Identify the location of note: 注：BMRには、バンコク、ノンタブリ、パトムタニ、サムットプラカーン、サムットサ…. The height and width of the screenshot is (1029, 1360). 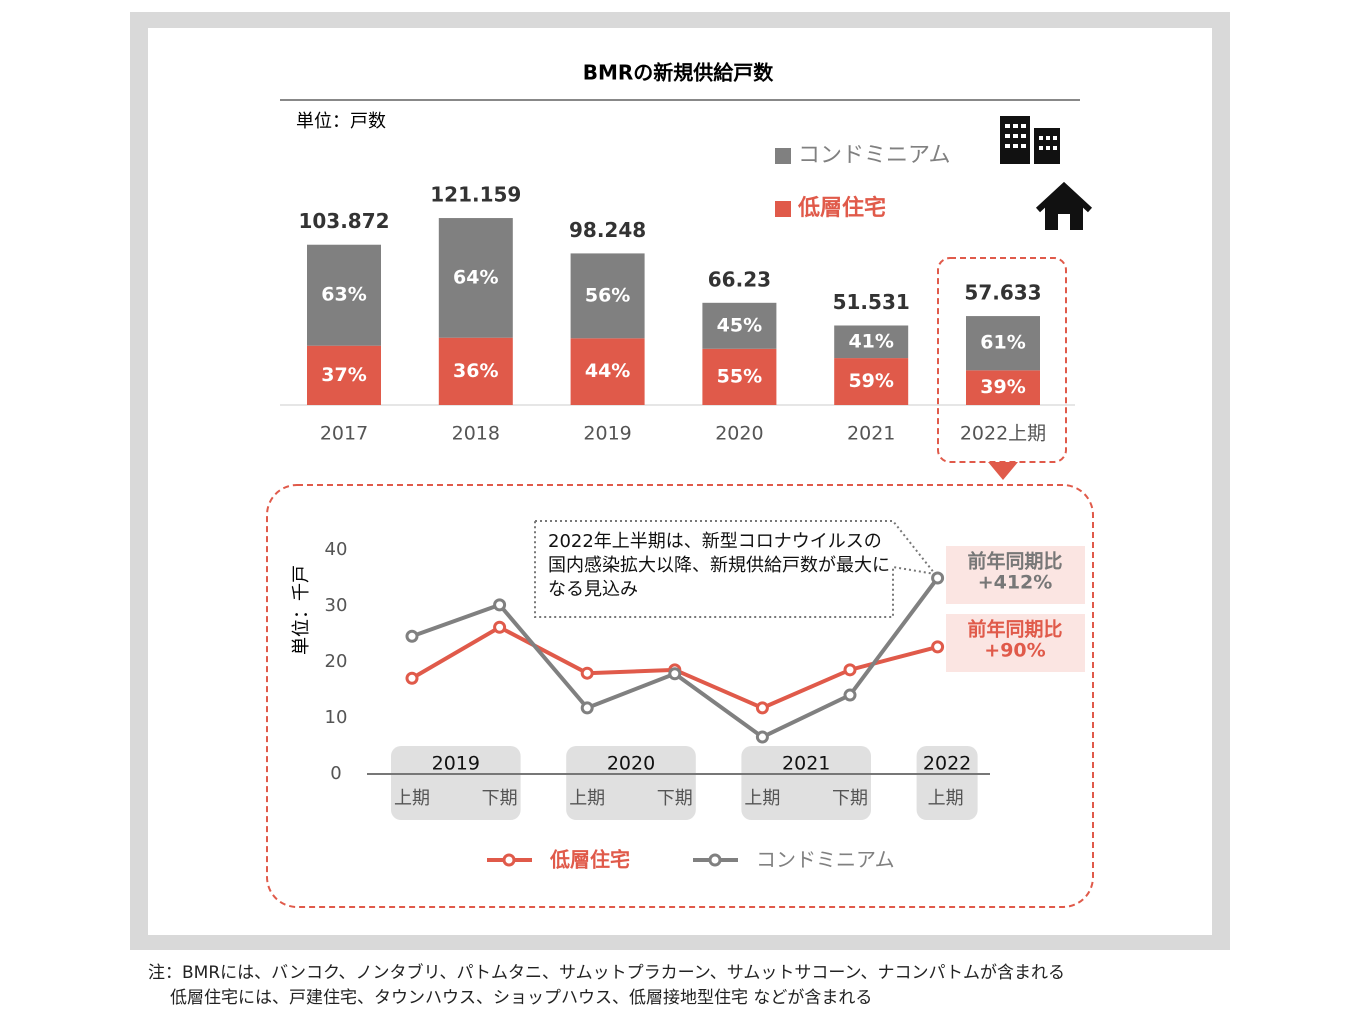
(606, 972).